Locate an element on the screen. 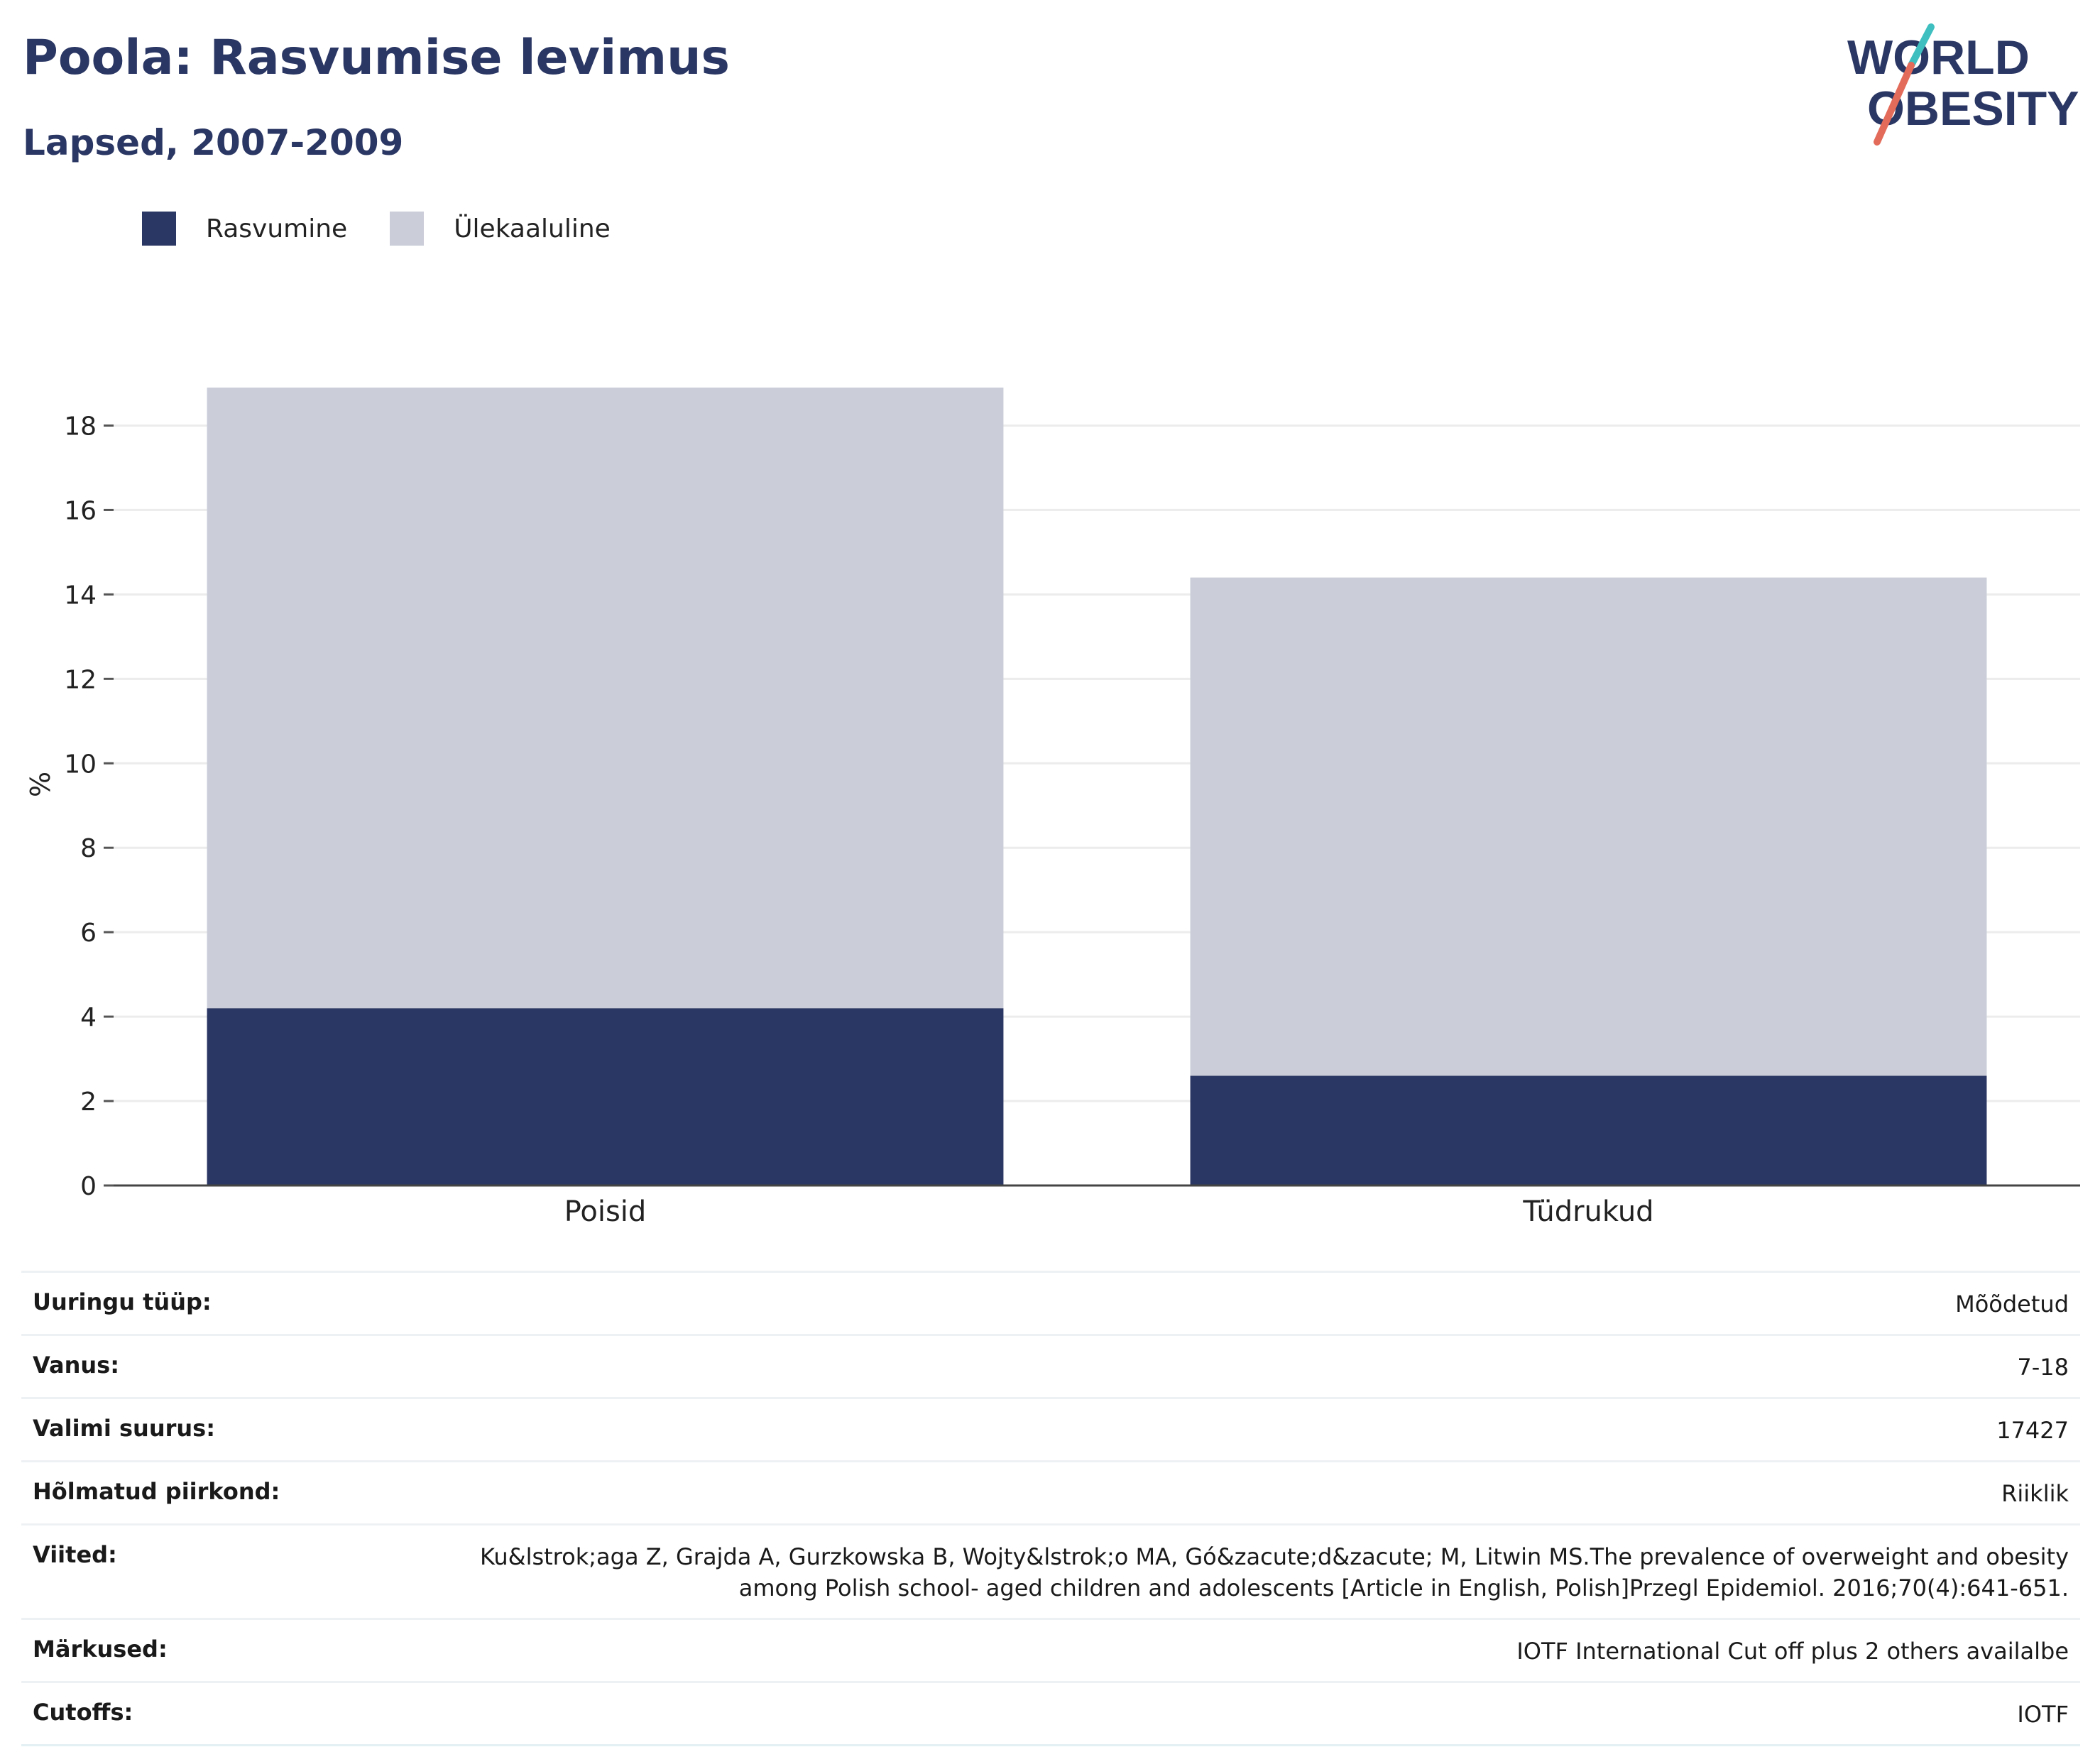  legend-swatch-overweight is located at coordinates (407, 229).